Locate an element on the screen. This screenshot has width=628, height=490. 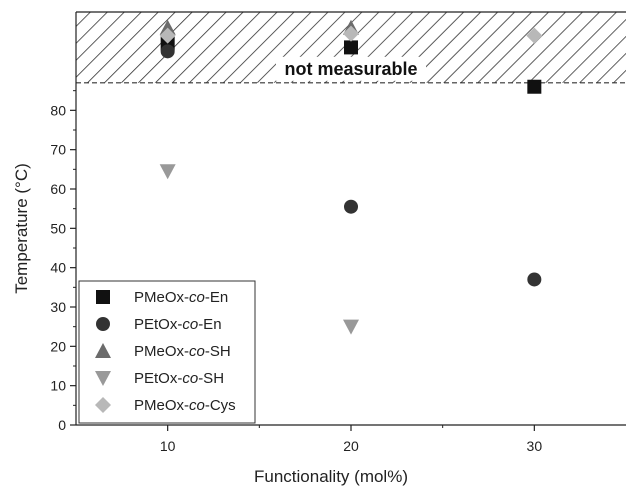
annotation-not-measurable: not measurable is located at coordinates (350, 69).